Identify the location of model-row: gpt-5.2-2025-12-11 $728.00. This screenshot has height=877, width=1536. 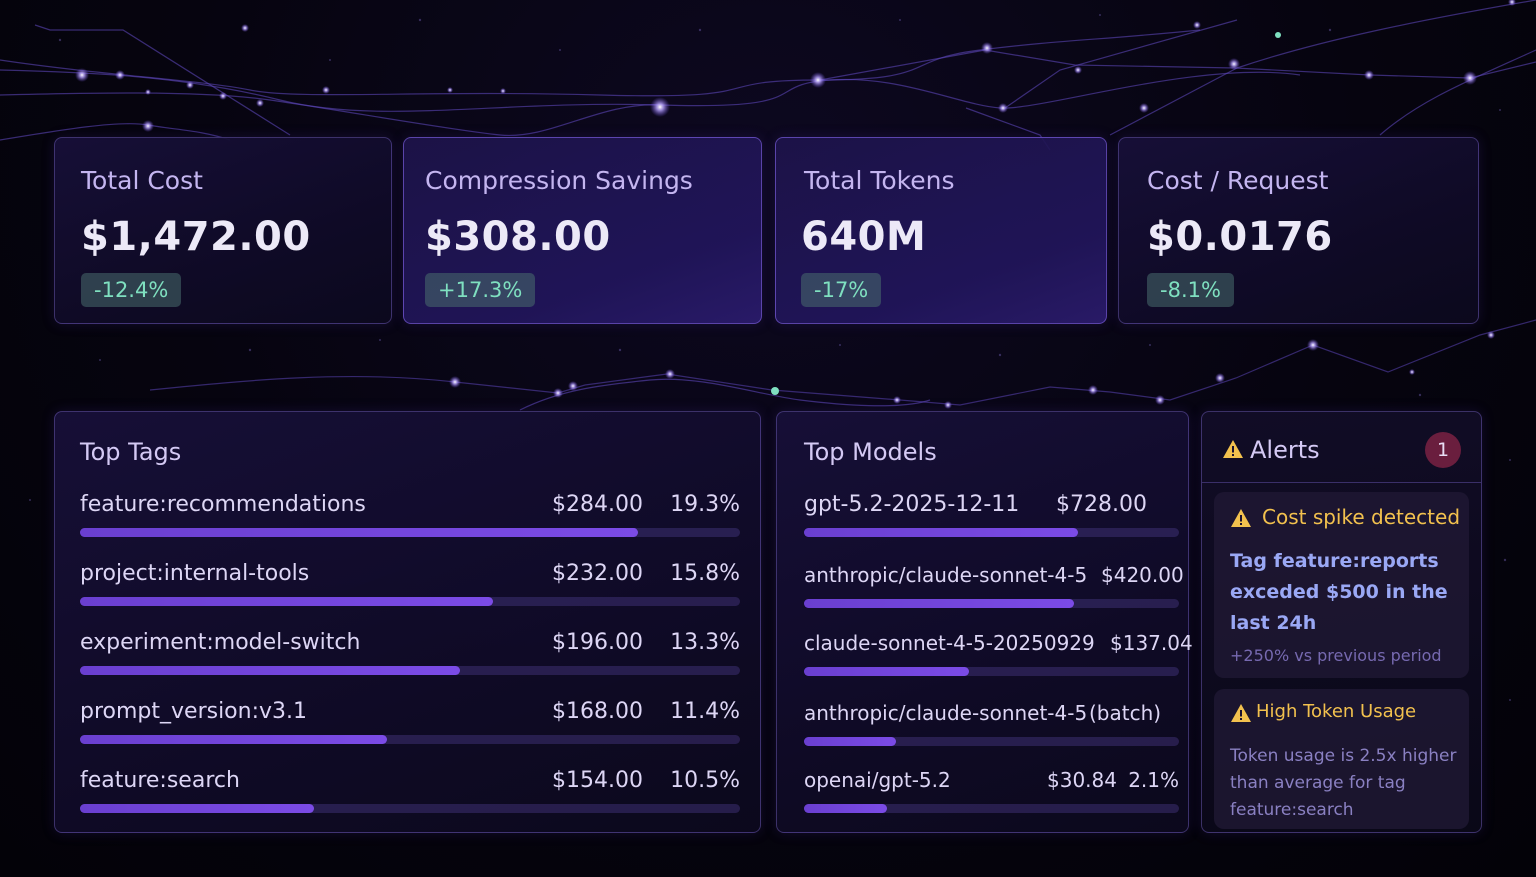
(991, 517).